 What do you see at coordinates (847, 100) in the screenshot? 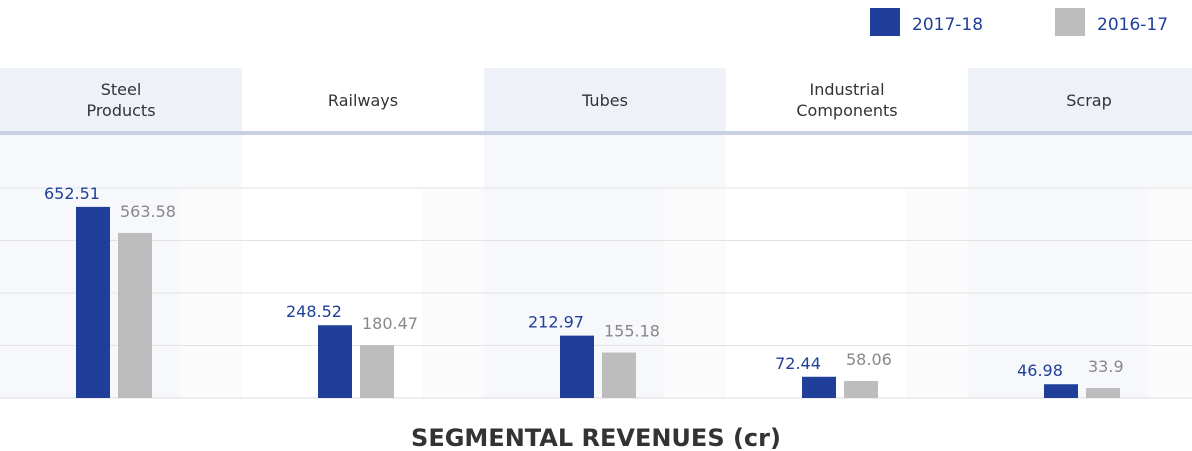
I see `category-label: Industrial Components` at bounding box center [847, 100].